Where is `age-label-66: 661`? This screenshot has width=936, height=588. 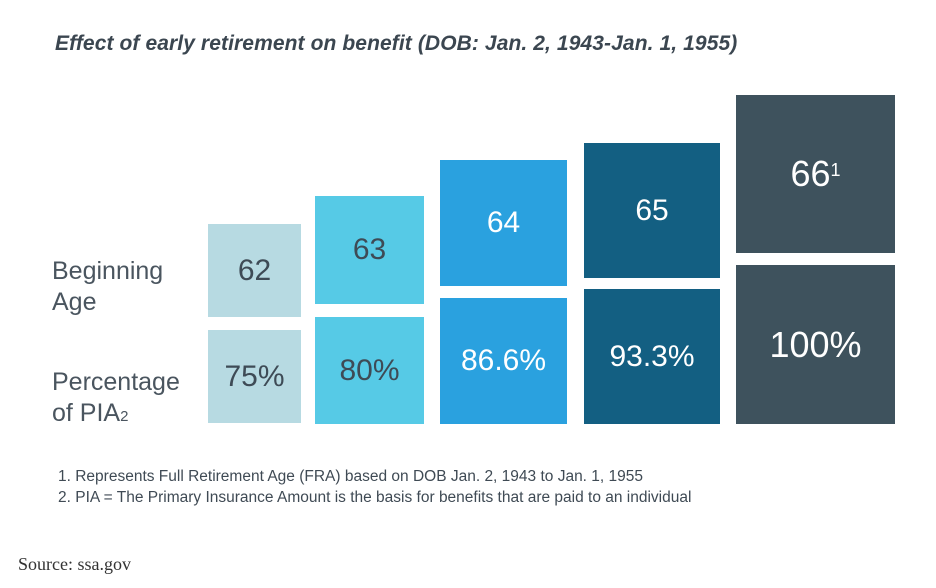 age-label-66: 661 is located at coordinates (815, 173).